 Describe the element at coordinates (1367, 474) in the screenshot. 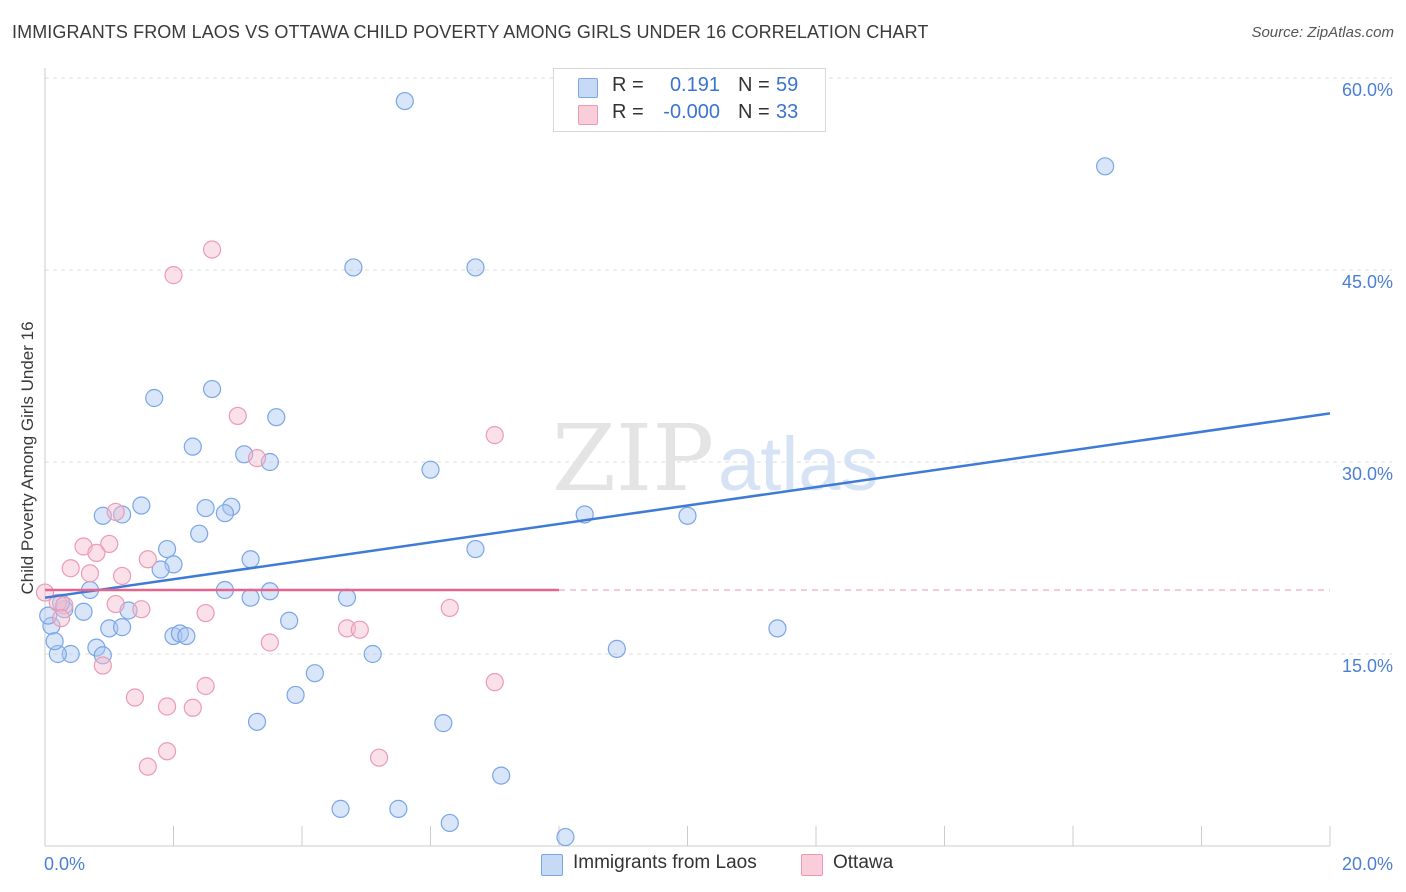

I see `y-tick-label: 30.0%` at that location.